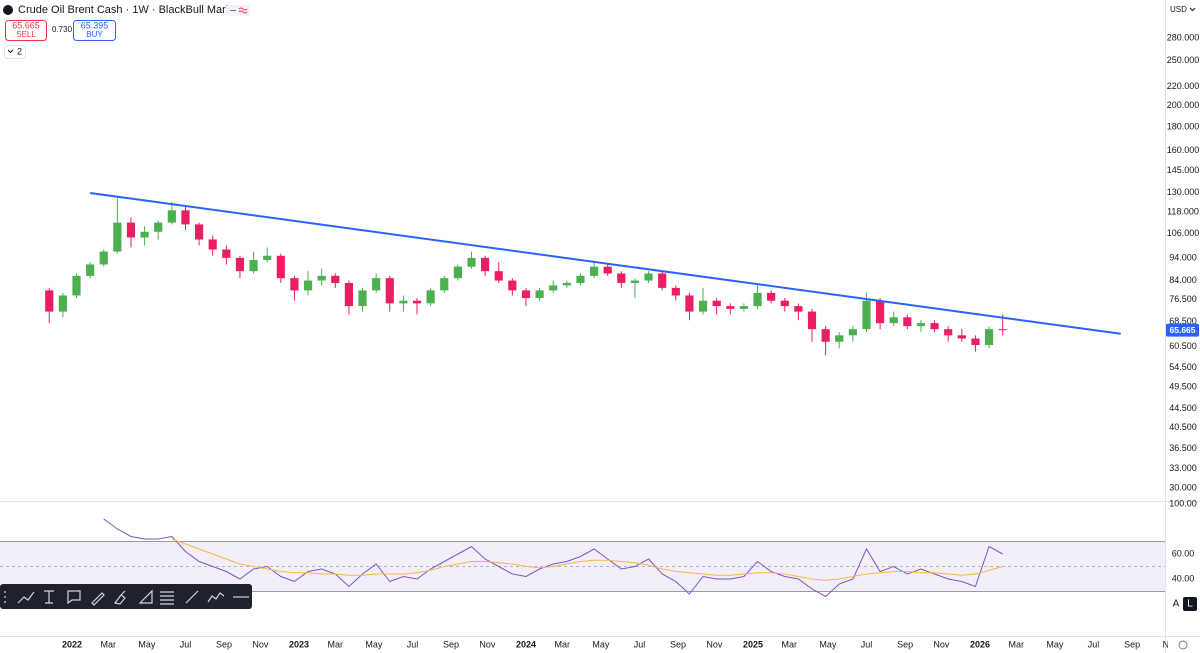 Image resolution: width=1200 pixels, height=653 pixels. I want to click on x-tick-label: Mar, so click(563, 644).